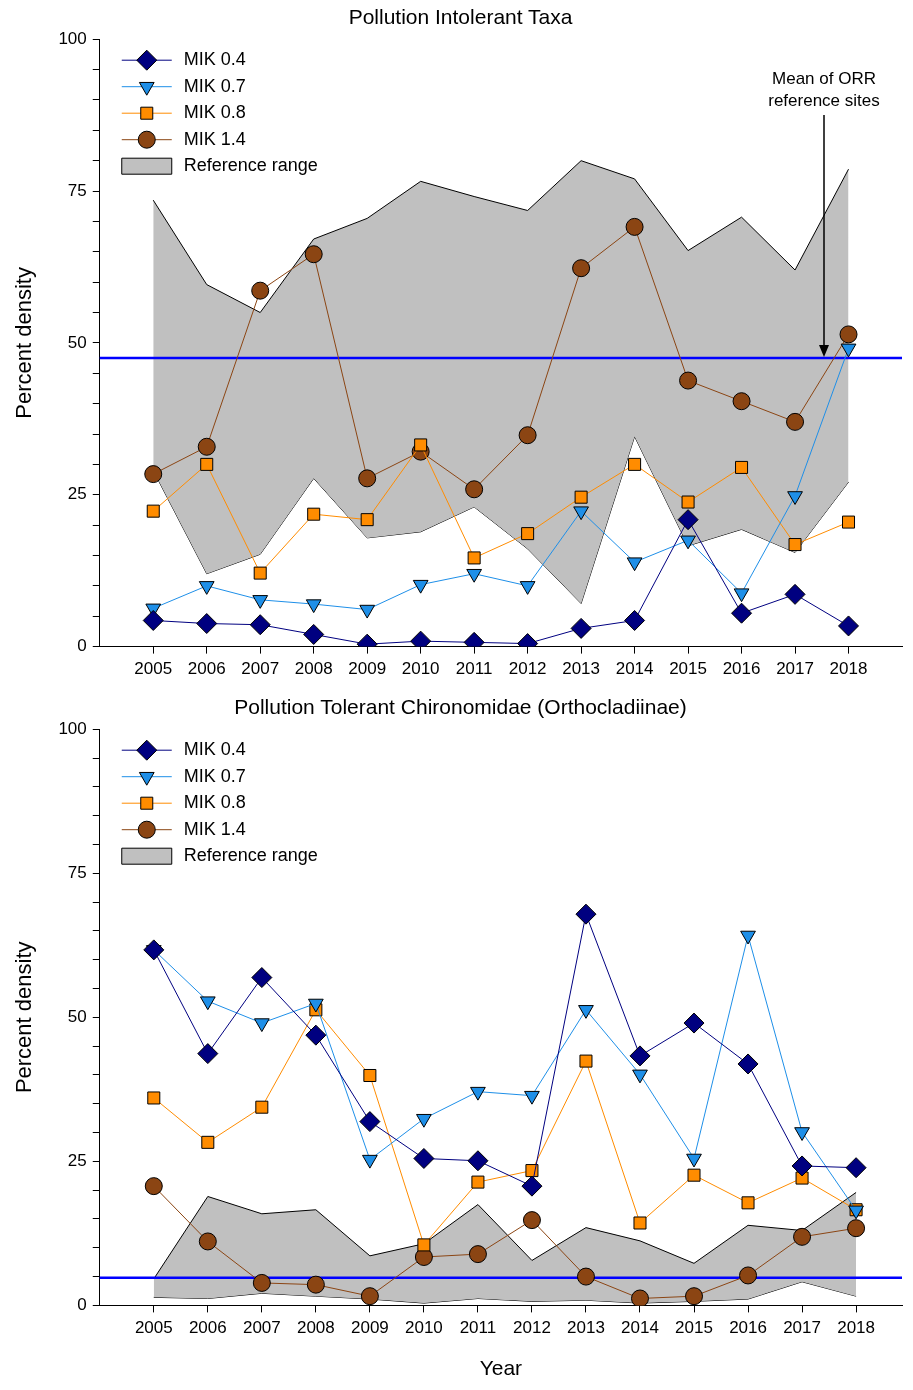 This screenshot has width=913, height=1390. I want to click on chart-title: Pollution Tolerant Chironomidae (Orthocladiinae), so click(460, 707).